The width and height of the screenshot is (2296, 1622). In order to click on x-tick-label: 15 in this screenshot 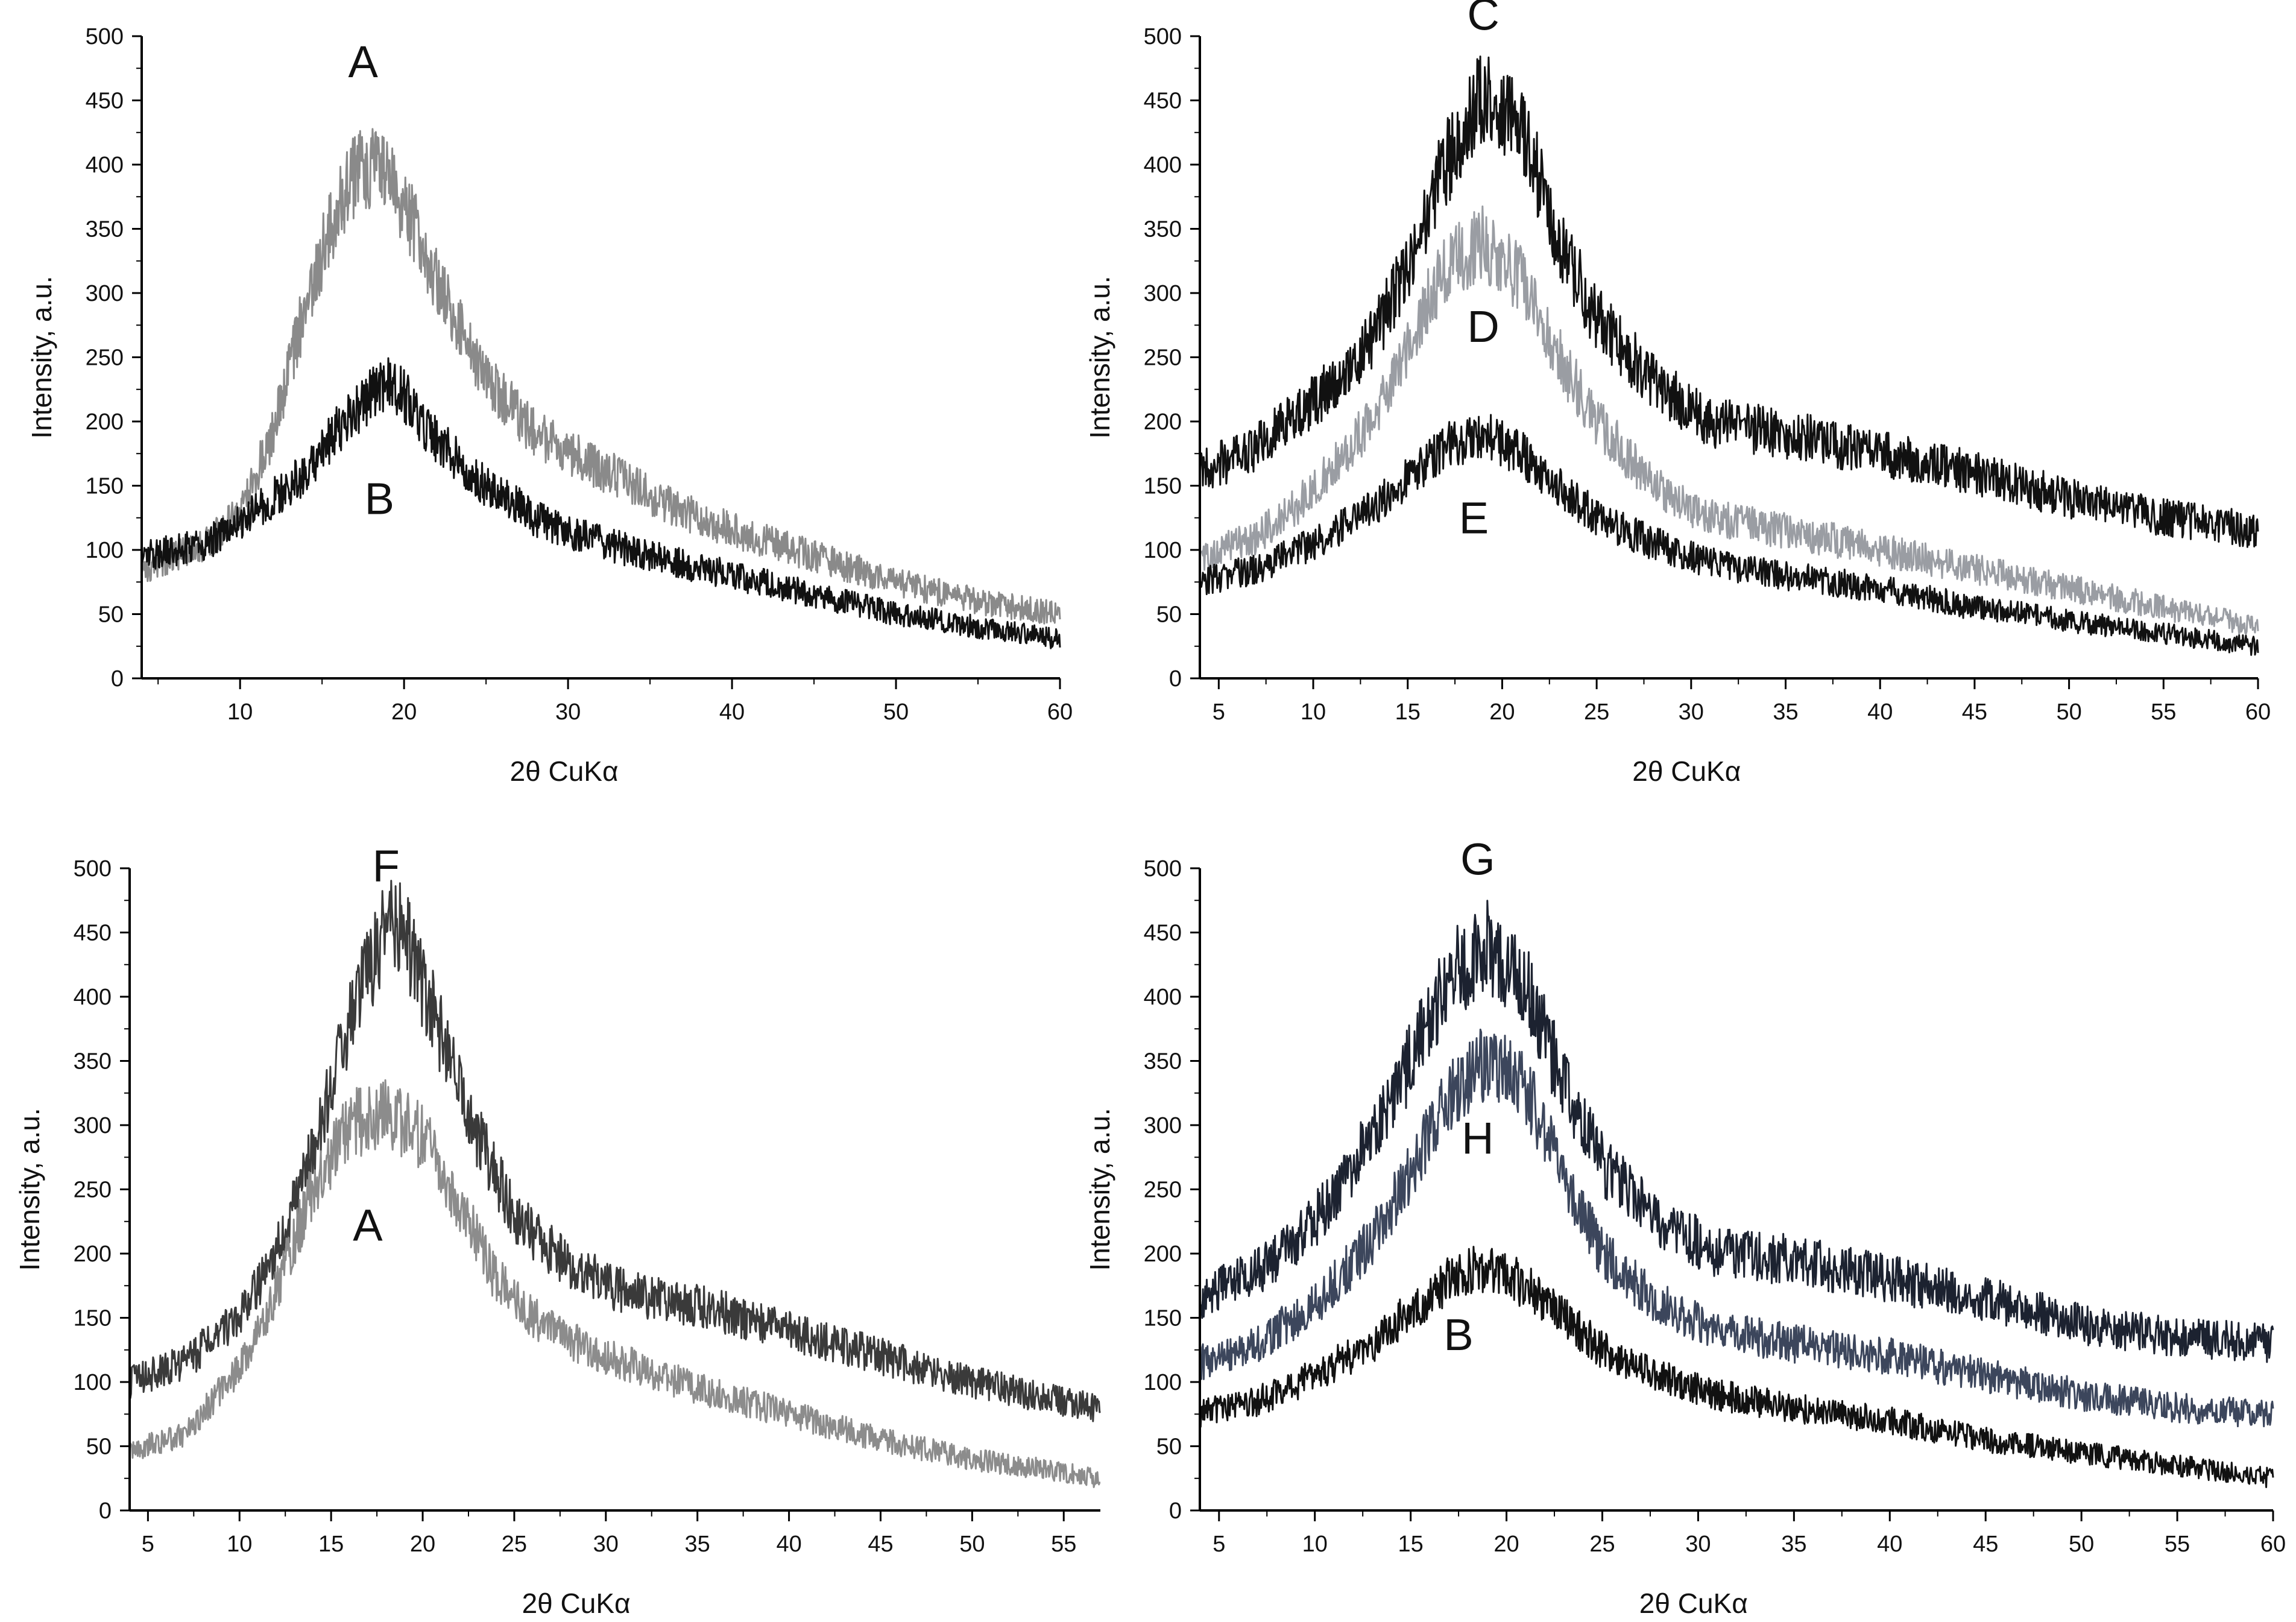, I will do `click(1411, 1544)`.